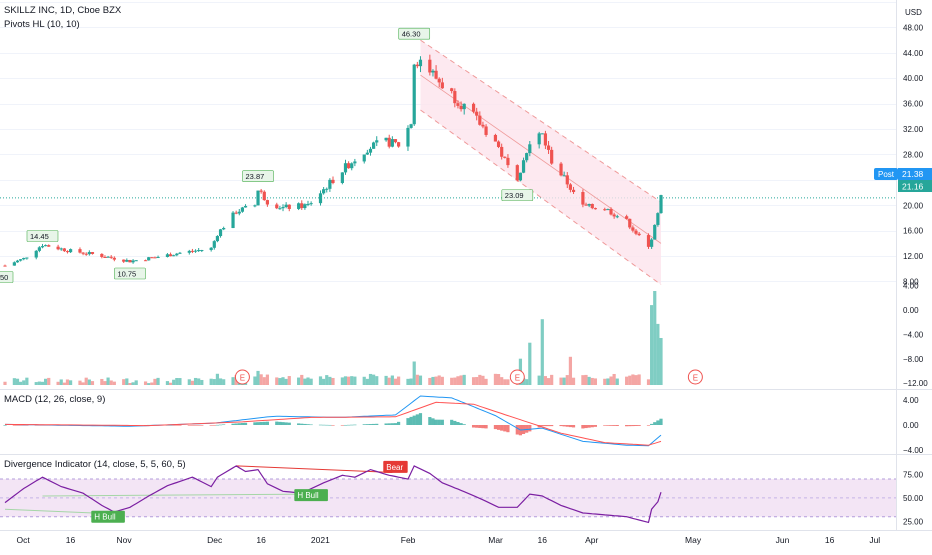 This screenshot has width=932, height=555. I want to click on macd-tick-label: −4.00, so click(913, 450).